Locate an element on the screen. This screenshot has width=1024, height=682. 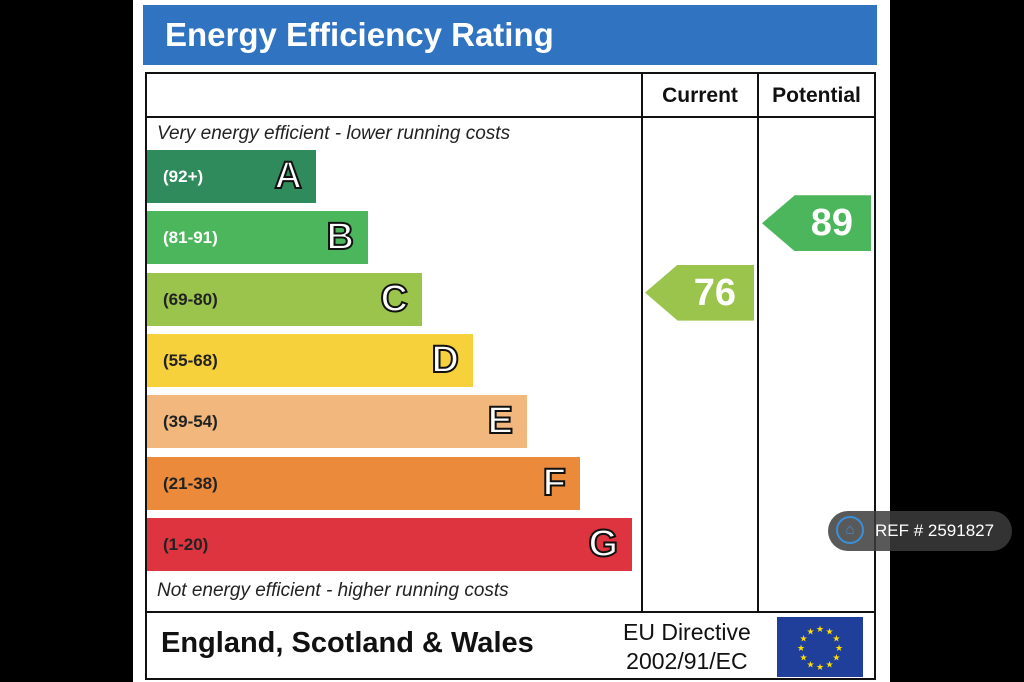
band-letter: D is located at coordinates (445, 360).